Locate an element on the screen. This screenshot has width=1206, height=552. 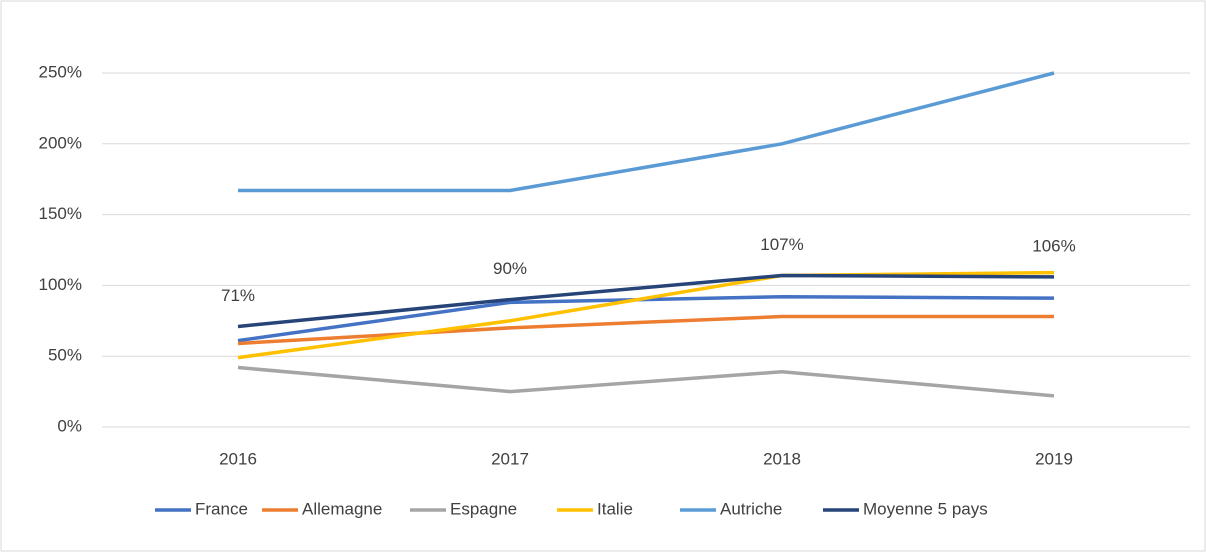
y-tick-label: 100% is located at coordinates (60, 284).